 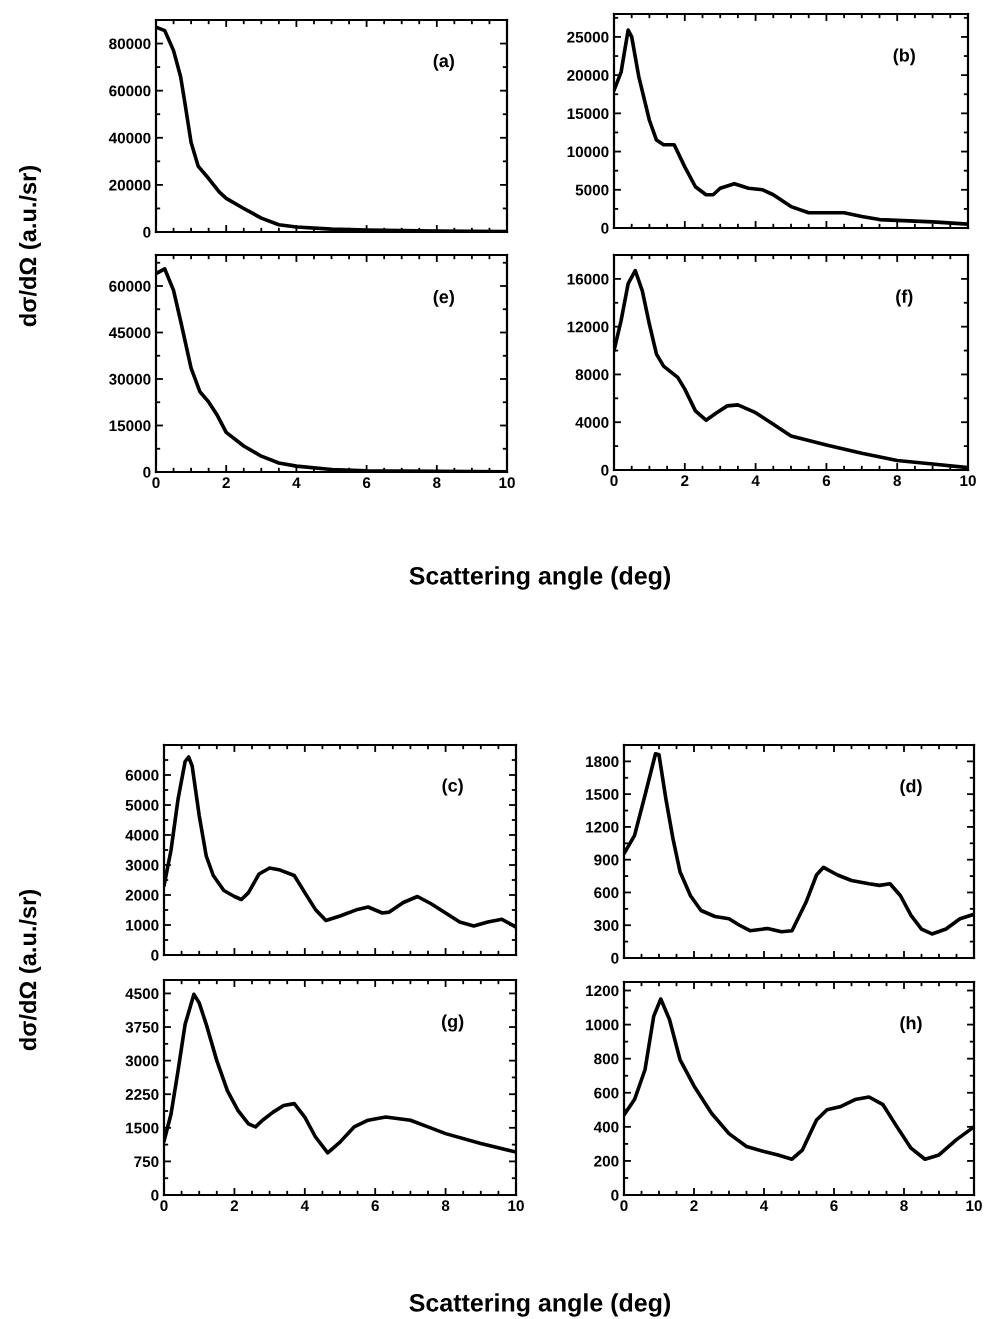 What do you see at coordinates (142, 1094) in the screenshot?
I see `y-tick-label: 2250` at bounding box center [142, 1094].